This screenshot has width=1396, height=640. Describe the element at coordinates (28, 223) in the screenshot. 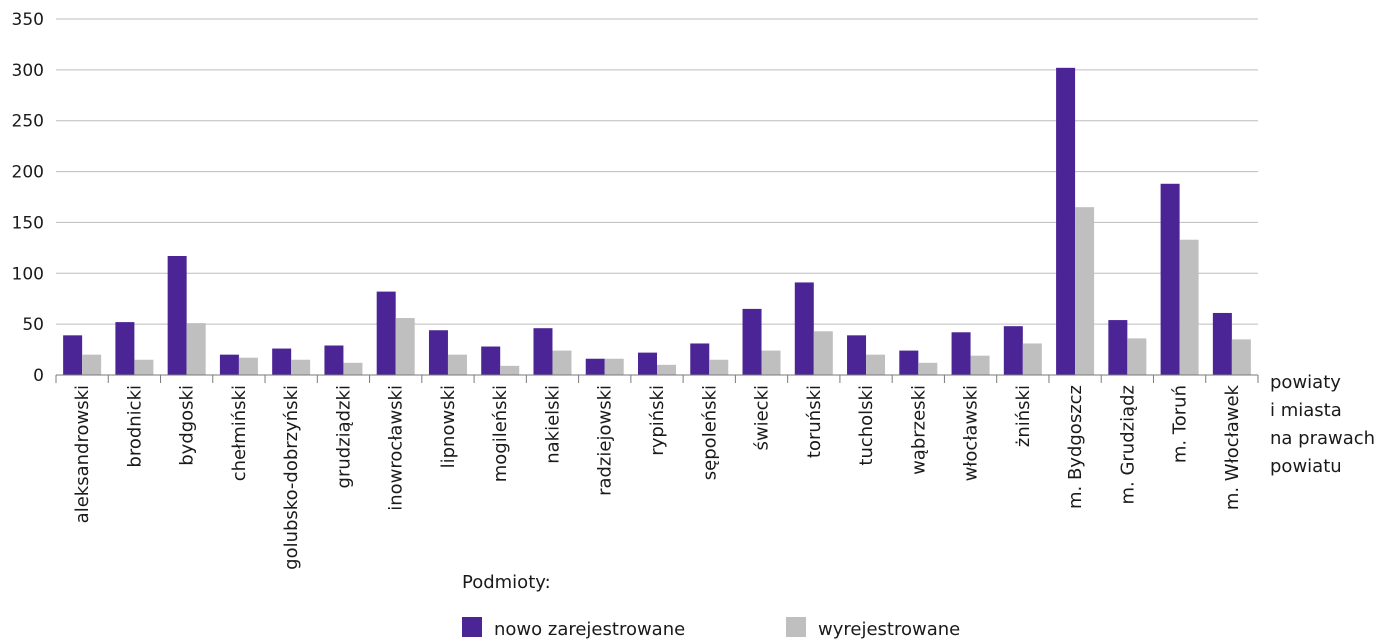

I see `y-tick-label: 150` at that location.